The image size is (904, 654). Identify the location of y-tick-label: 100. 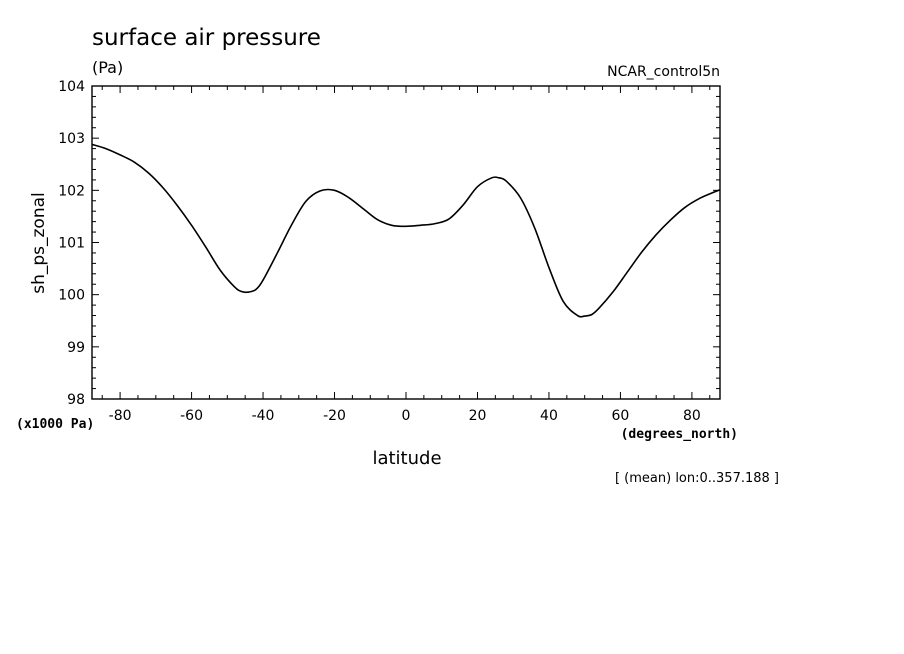
(71, 296).